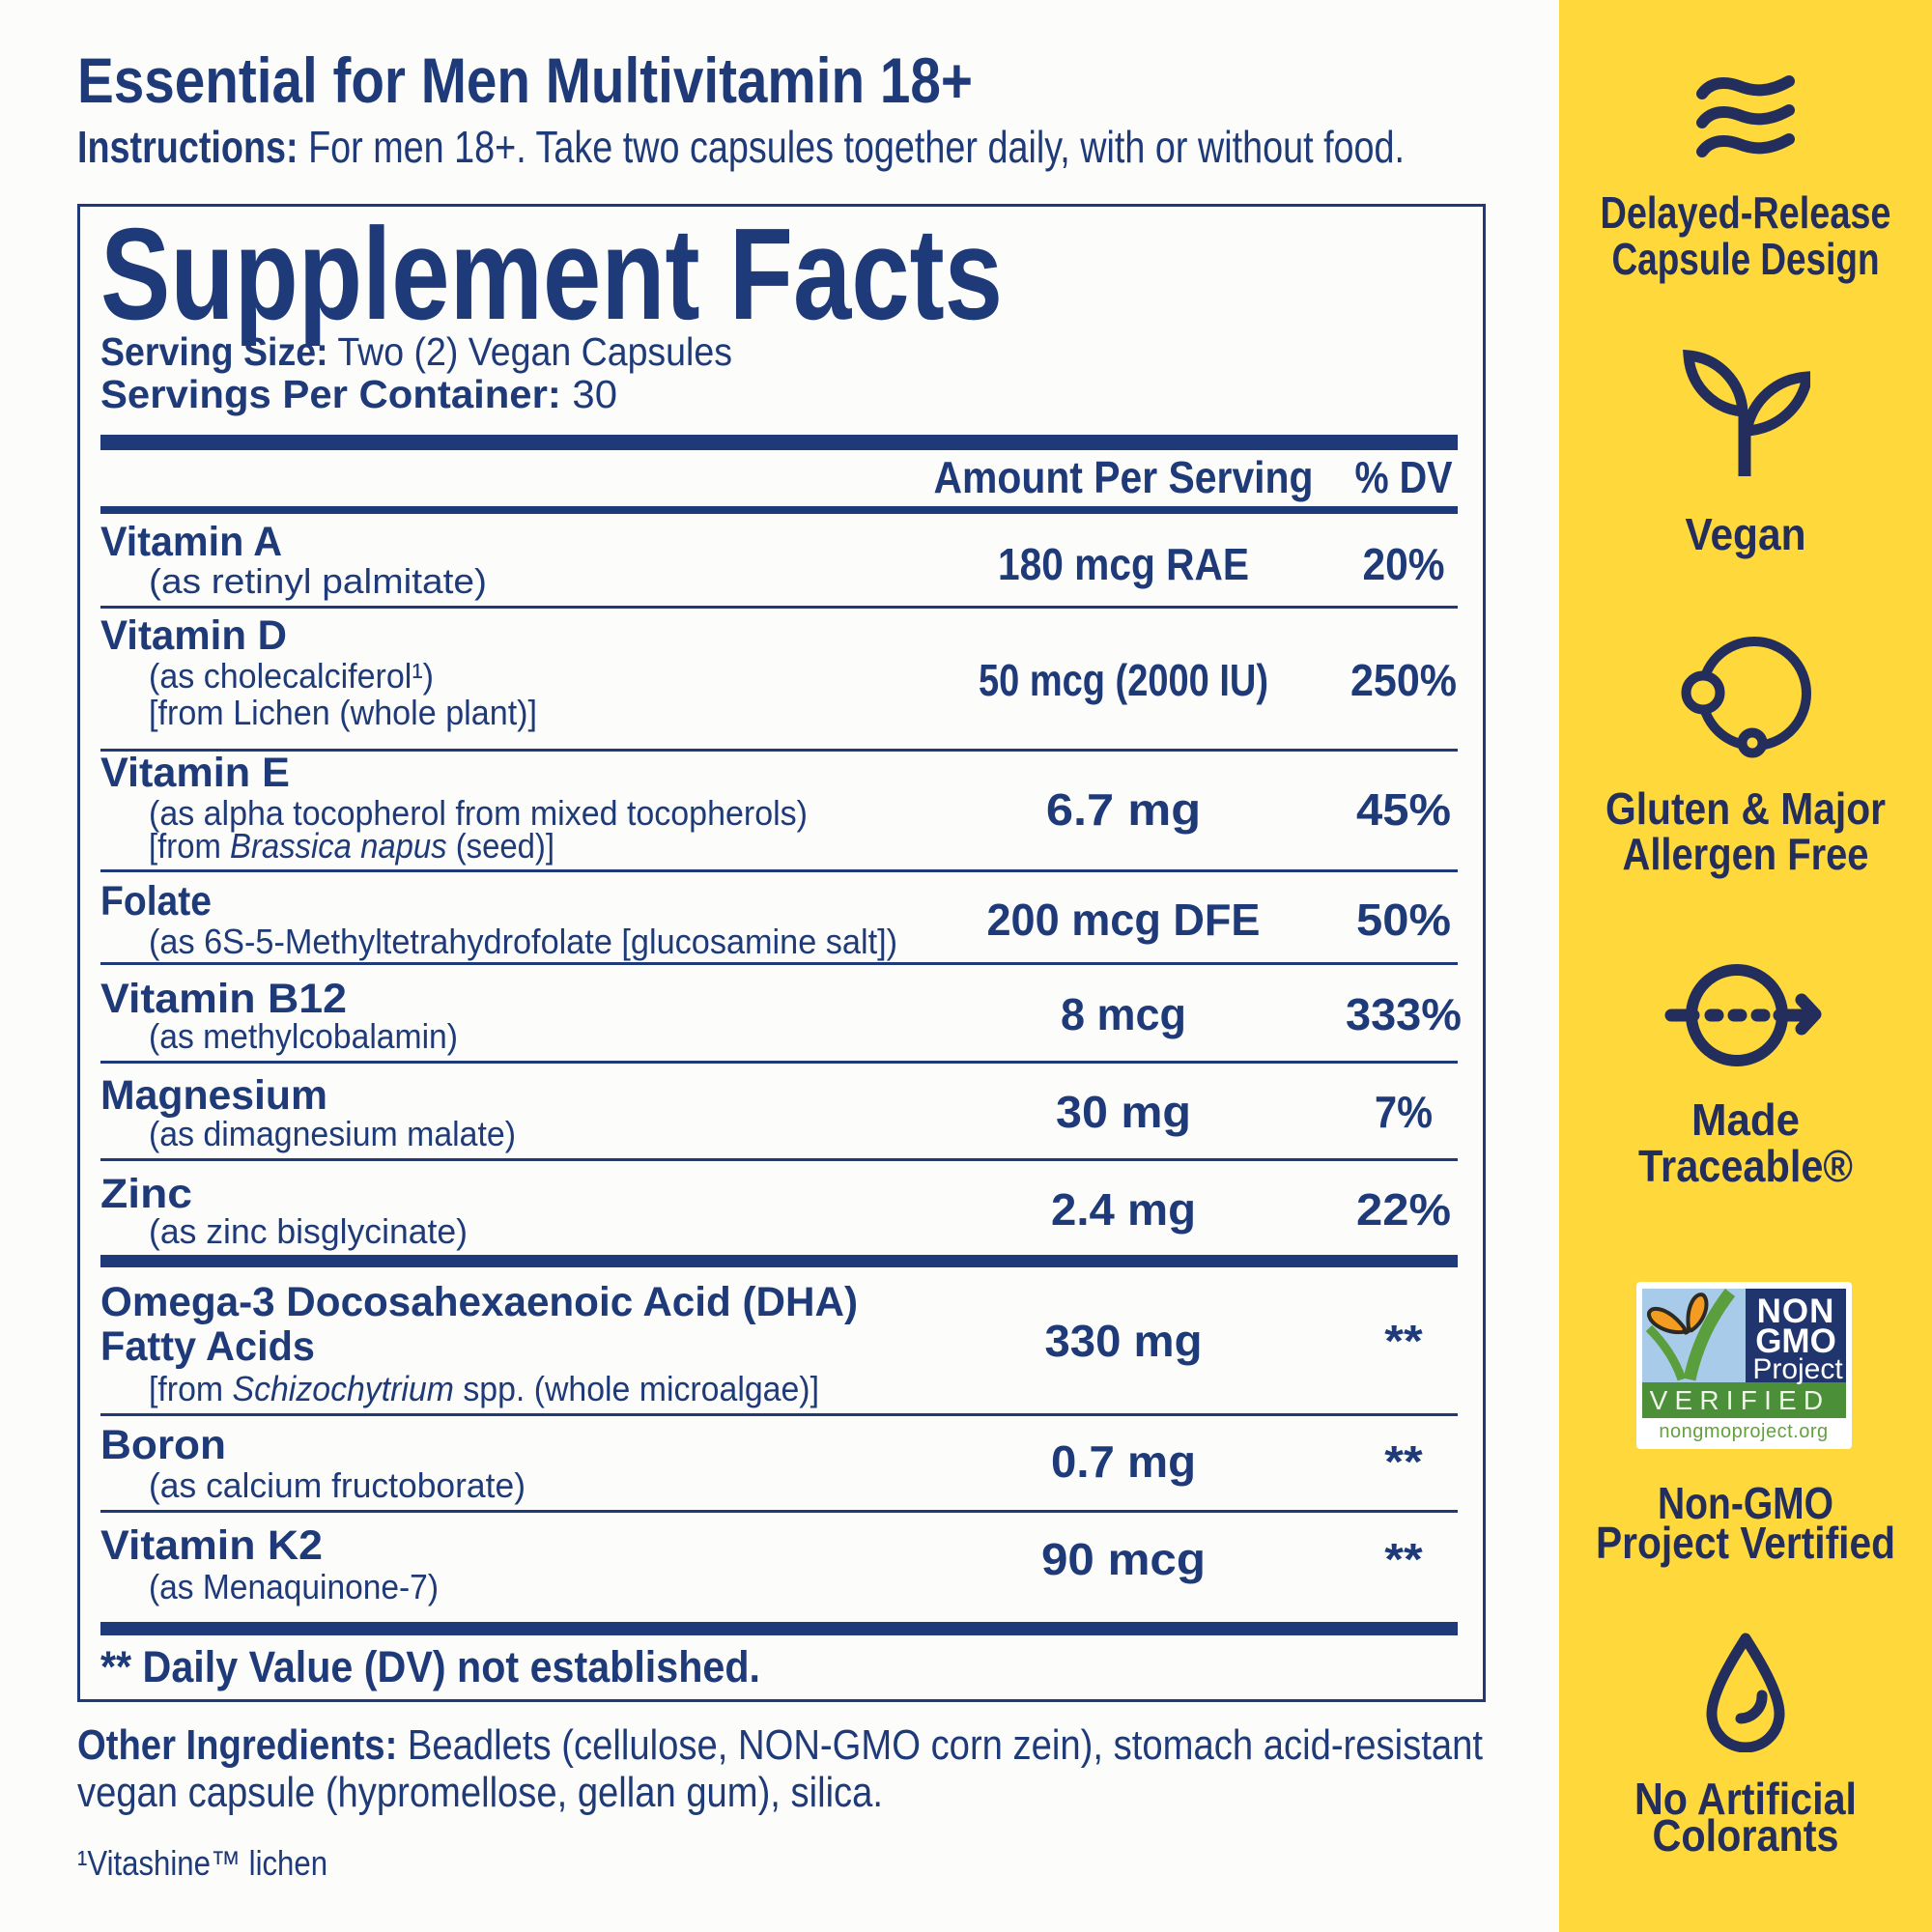 The height and width of the screenshot is (1932, 1932). Describe the element at coordinates (1796, 1311) in the screenshot. I see `svg-text: NON` at that location.